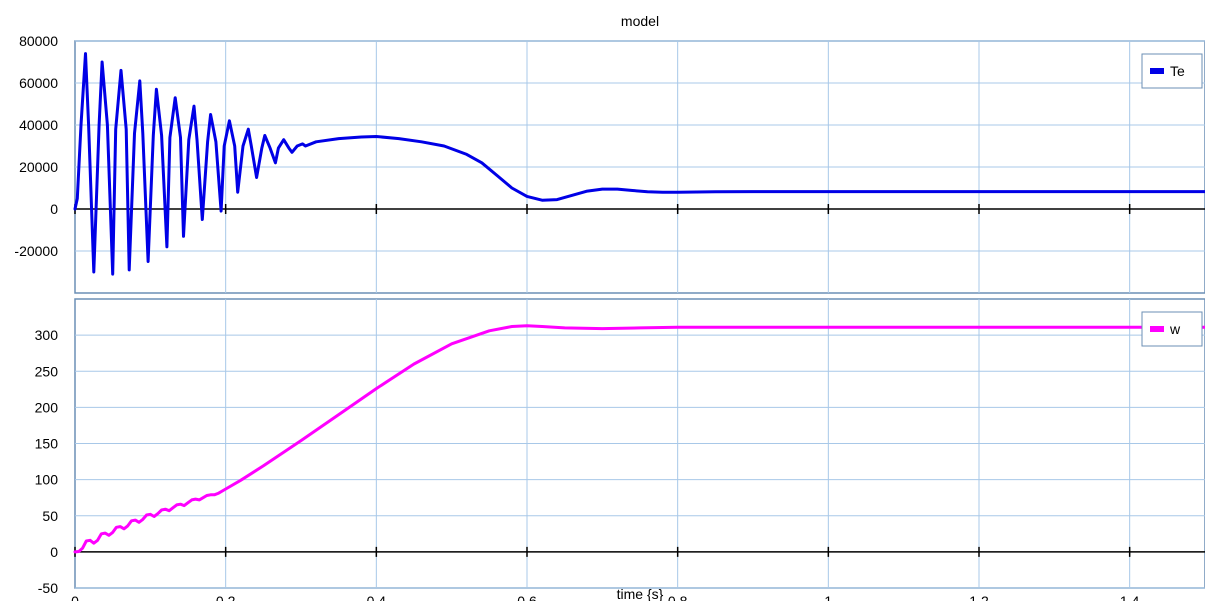  What do you see at coordinates (1175, 329) in the screenshot?
I see `legend-label: w` at bounding box center [1175, 329].